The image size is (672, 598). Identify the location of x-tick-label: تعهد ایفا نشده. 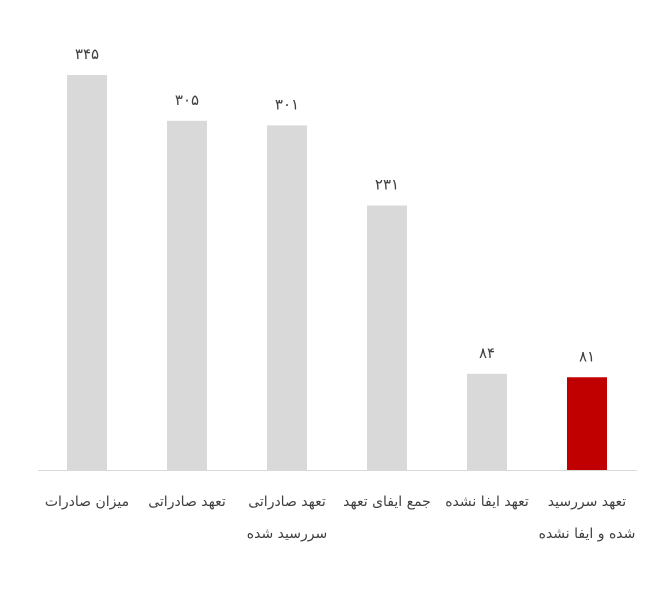
(487, 502).